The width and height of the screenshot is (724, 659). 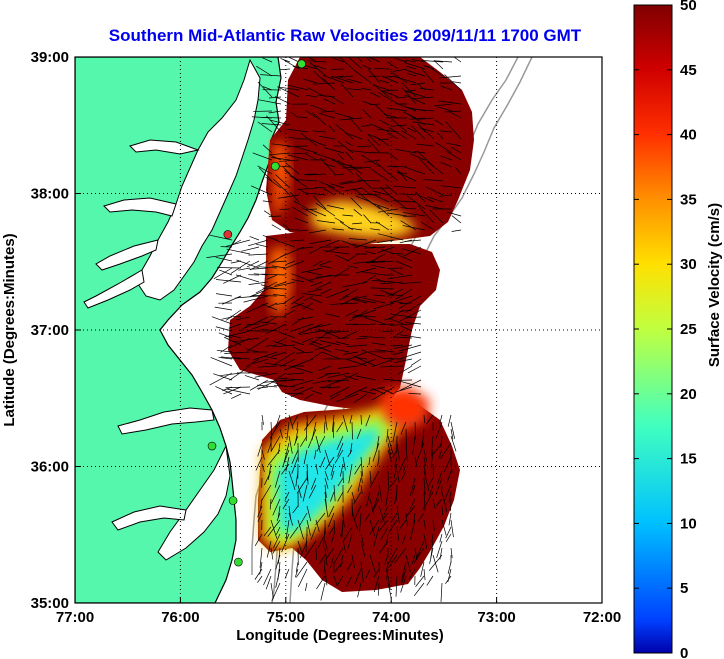 What do you see at coordinates (75, 617) in the screenshot?
I see `x-tick-label: 77:00` at bounding box center [75, 617].